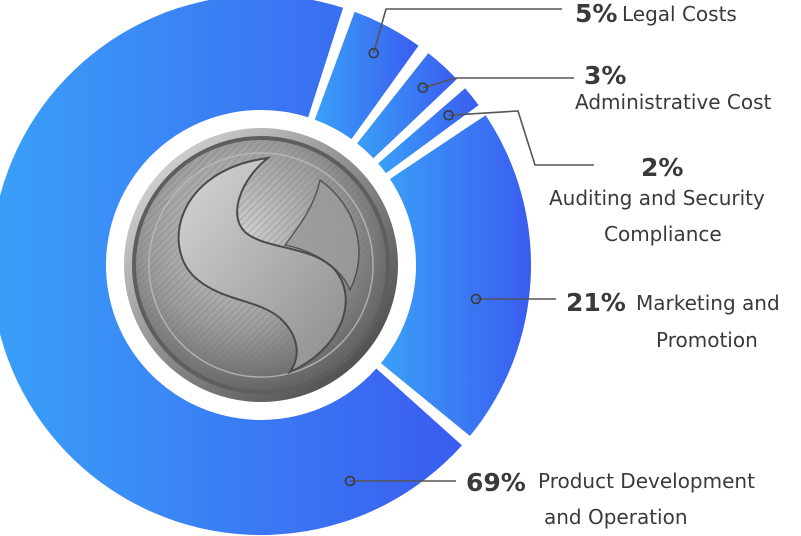  Describe the element at coordinates (657, 198) in the screenshot. I see `slice-label-2-line-0: Auditing and Security` at that location.